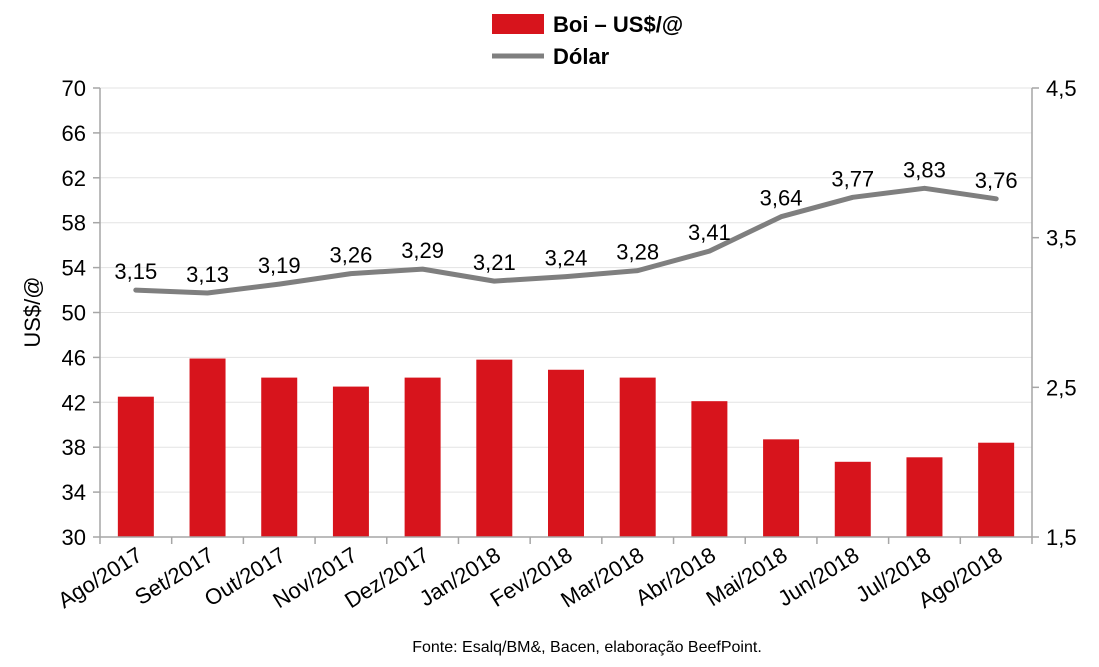 The image size is (1099, 667). Describe the element at coordinates (207, 274) in the screenshot. I see `data-label-dolar: 3,13` at that location.